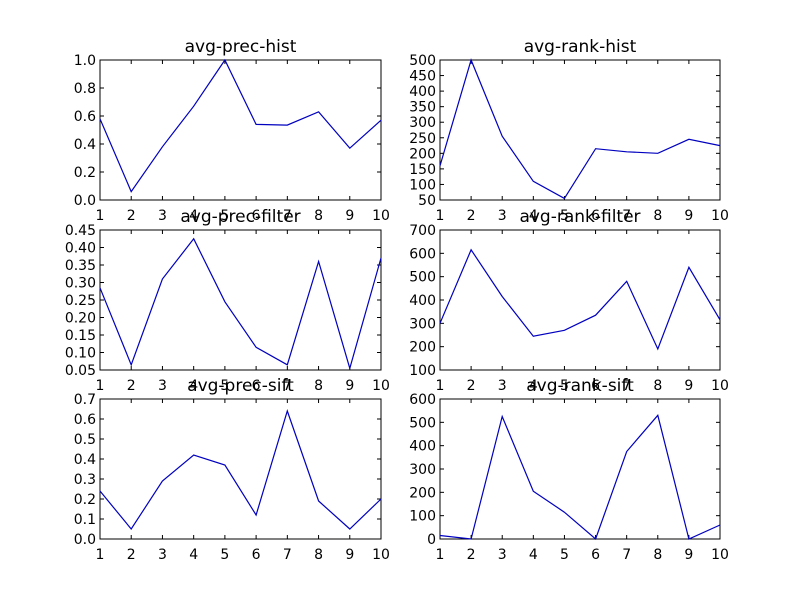 The width and height of the screenshot is (800, 600). What do you see at coordinates (85, 61) in the screenshot?
I see `y-tick-label: 1.0` at bounding box center [85, 61].